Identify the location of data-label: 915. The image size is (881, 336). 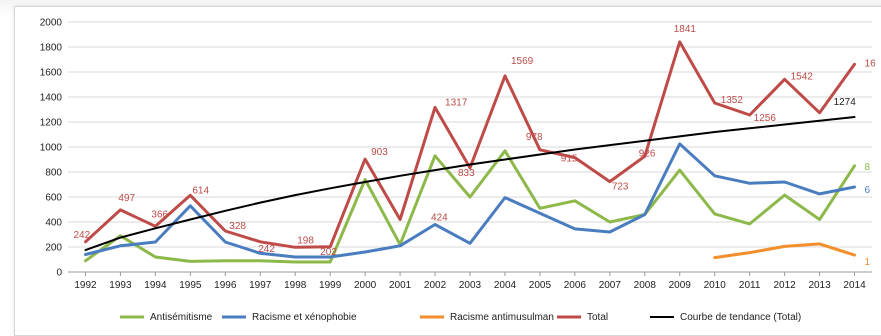
(569, 159).